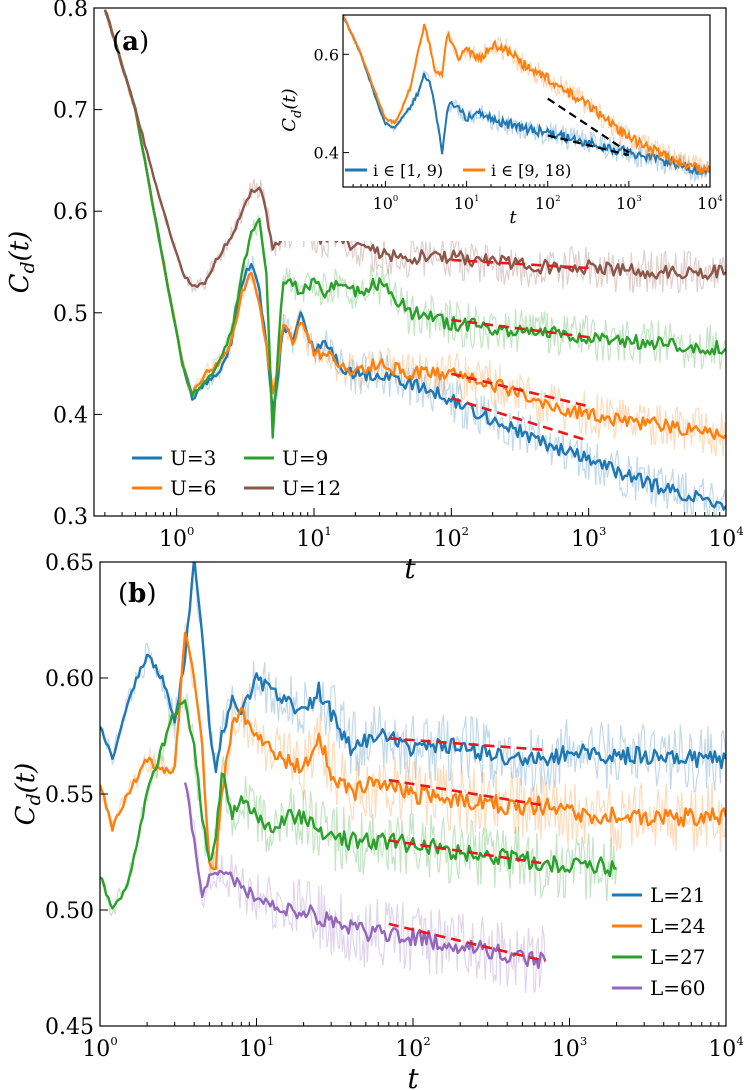 The image size is (748, 1090). Describe the element at coordinates (69, 563) in the screenshot. I see `y-tick-label: 0.65` at that location.